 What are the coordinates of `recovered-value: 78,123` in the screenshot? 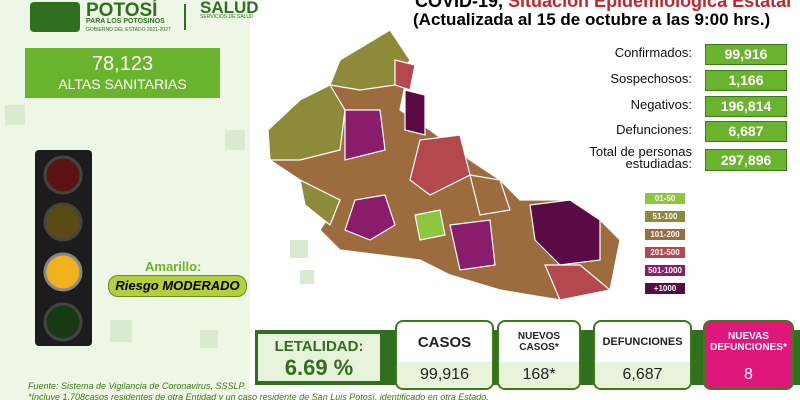 It's located at (122, 64).